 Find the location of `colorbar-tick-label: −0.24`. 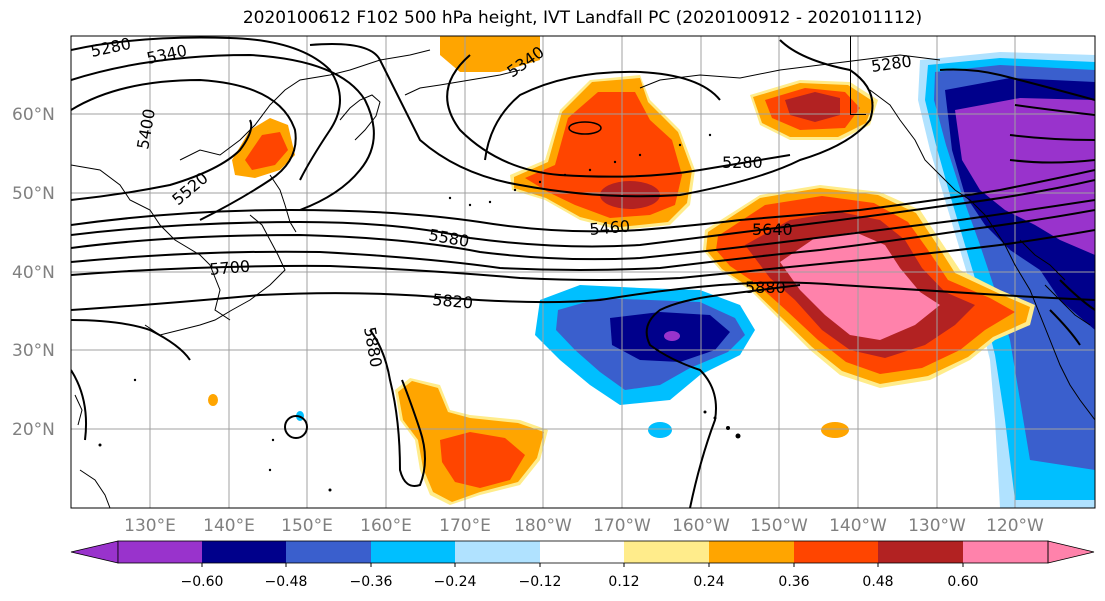

colorbar-tick-label: −0.24 is located at coordinates (455, 582).